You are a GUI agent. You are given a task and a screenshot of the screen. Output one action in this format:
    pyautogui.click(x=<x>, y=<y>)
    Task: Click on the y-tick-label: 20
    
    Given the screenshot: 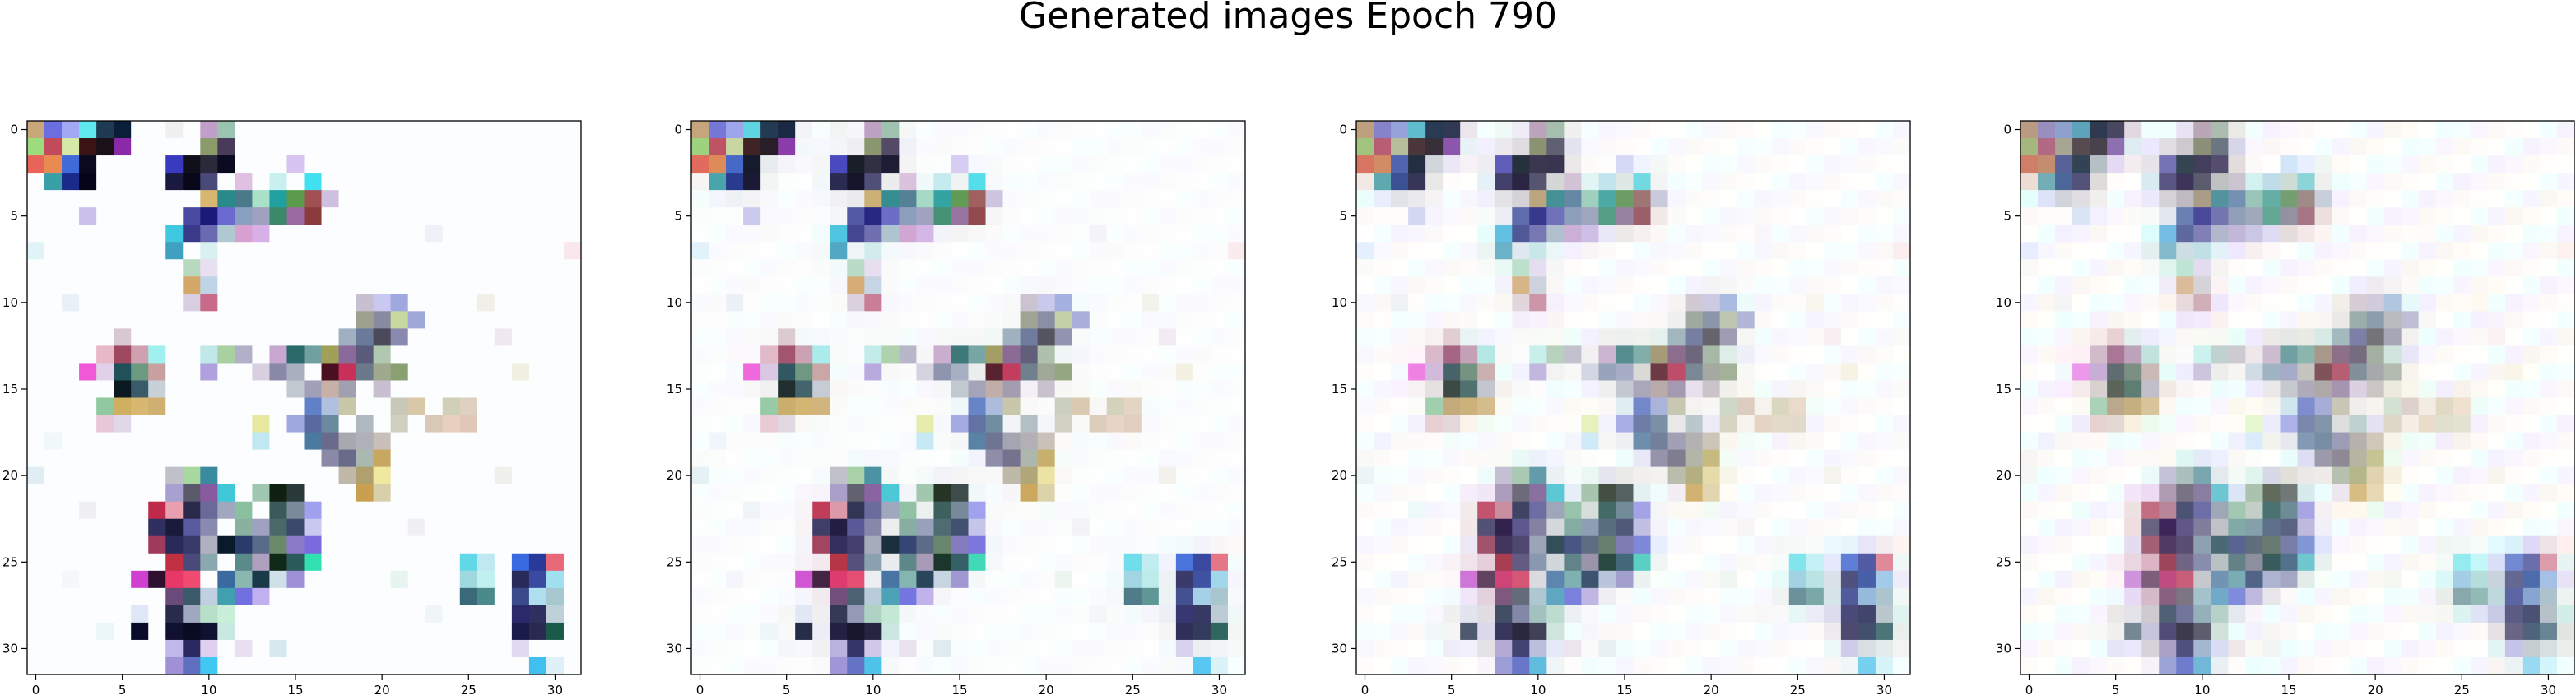 What is the action you would take?
    pyautogui.click(x=2003, y=475)
    